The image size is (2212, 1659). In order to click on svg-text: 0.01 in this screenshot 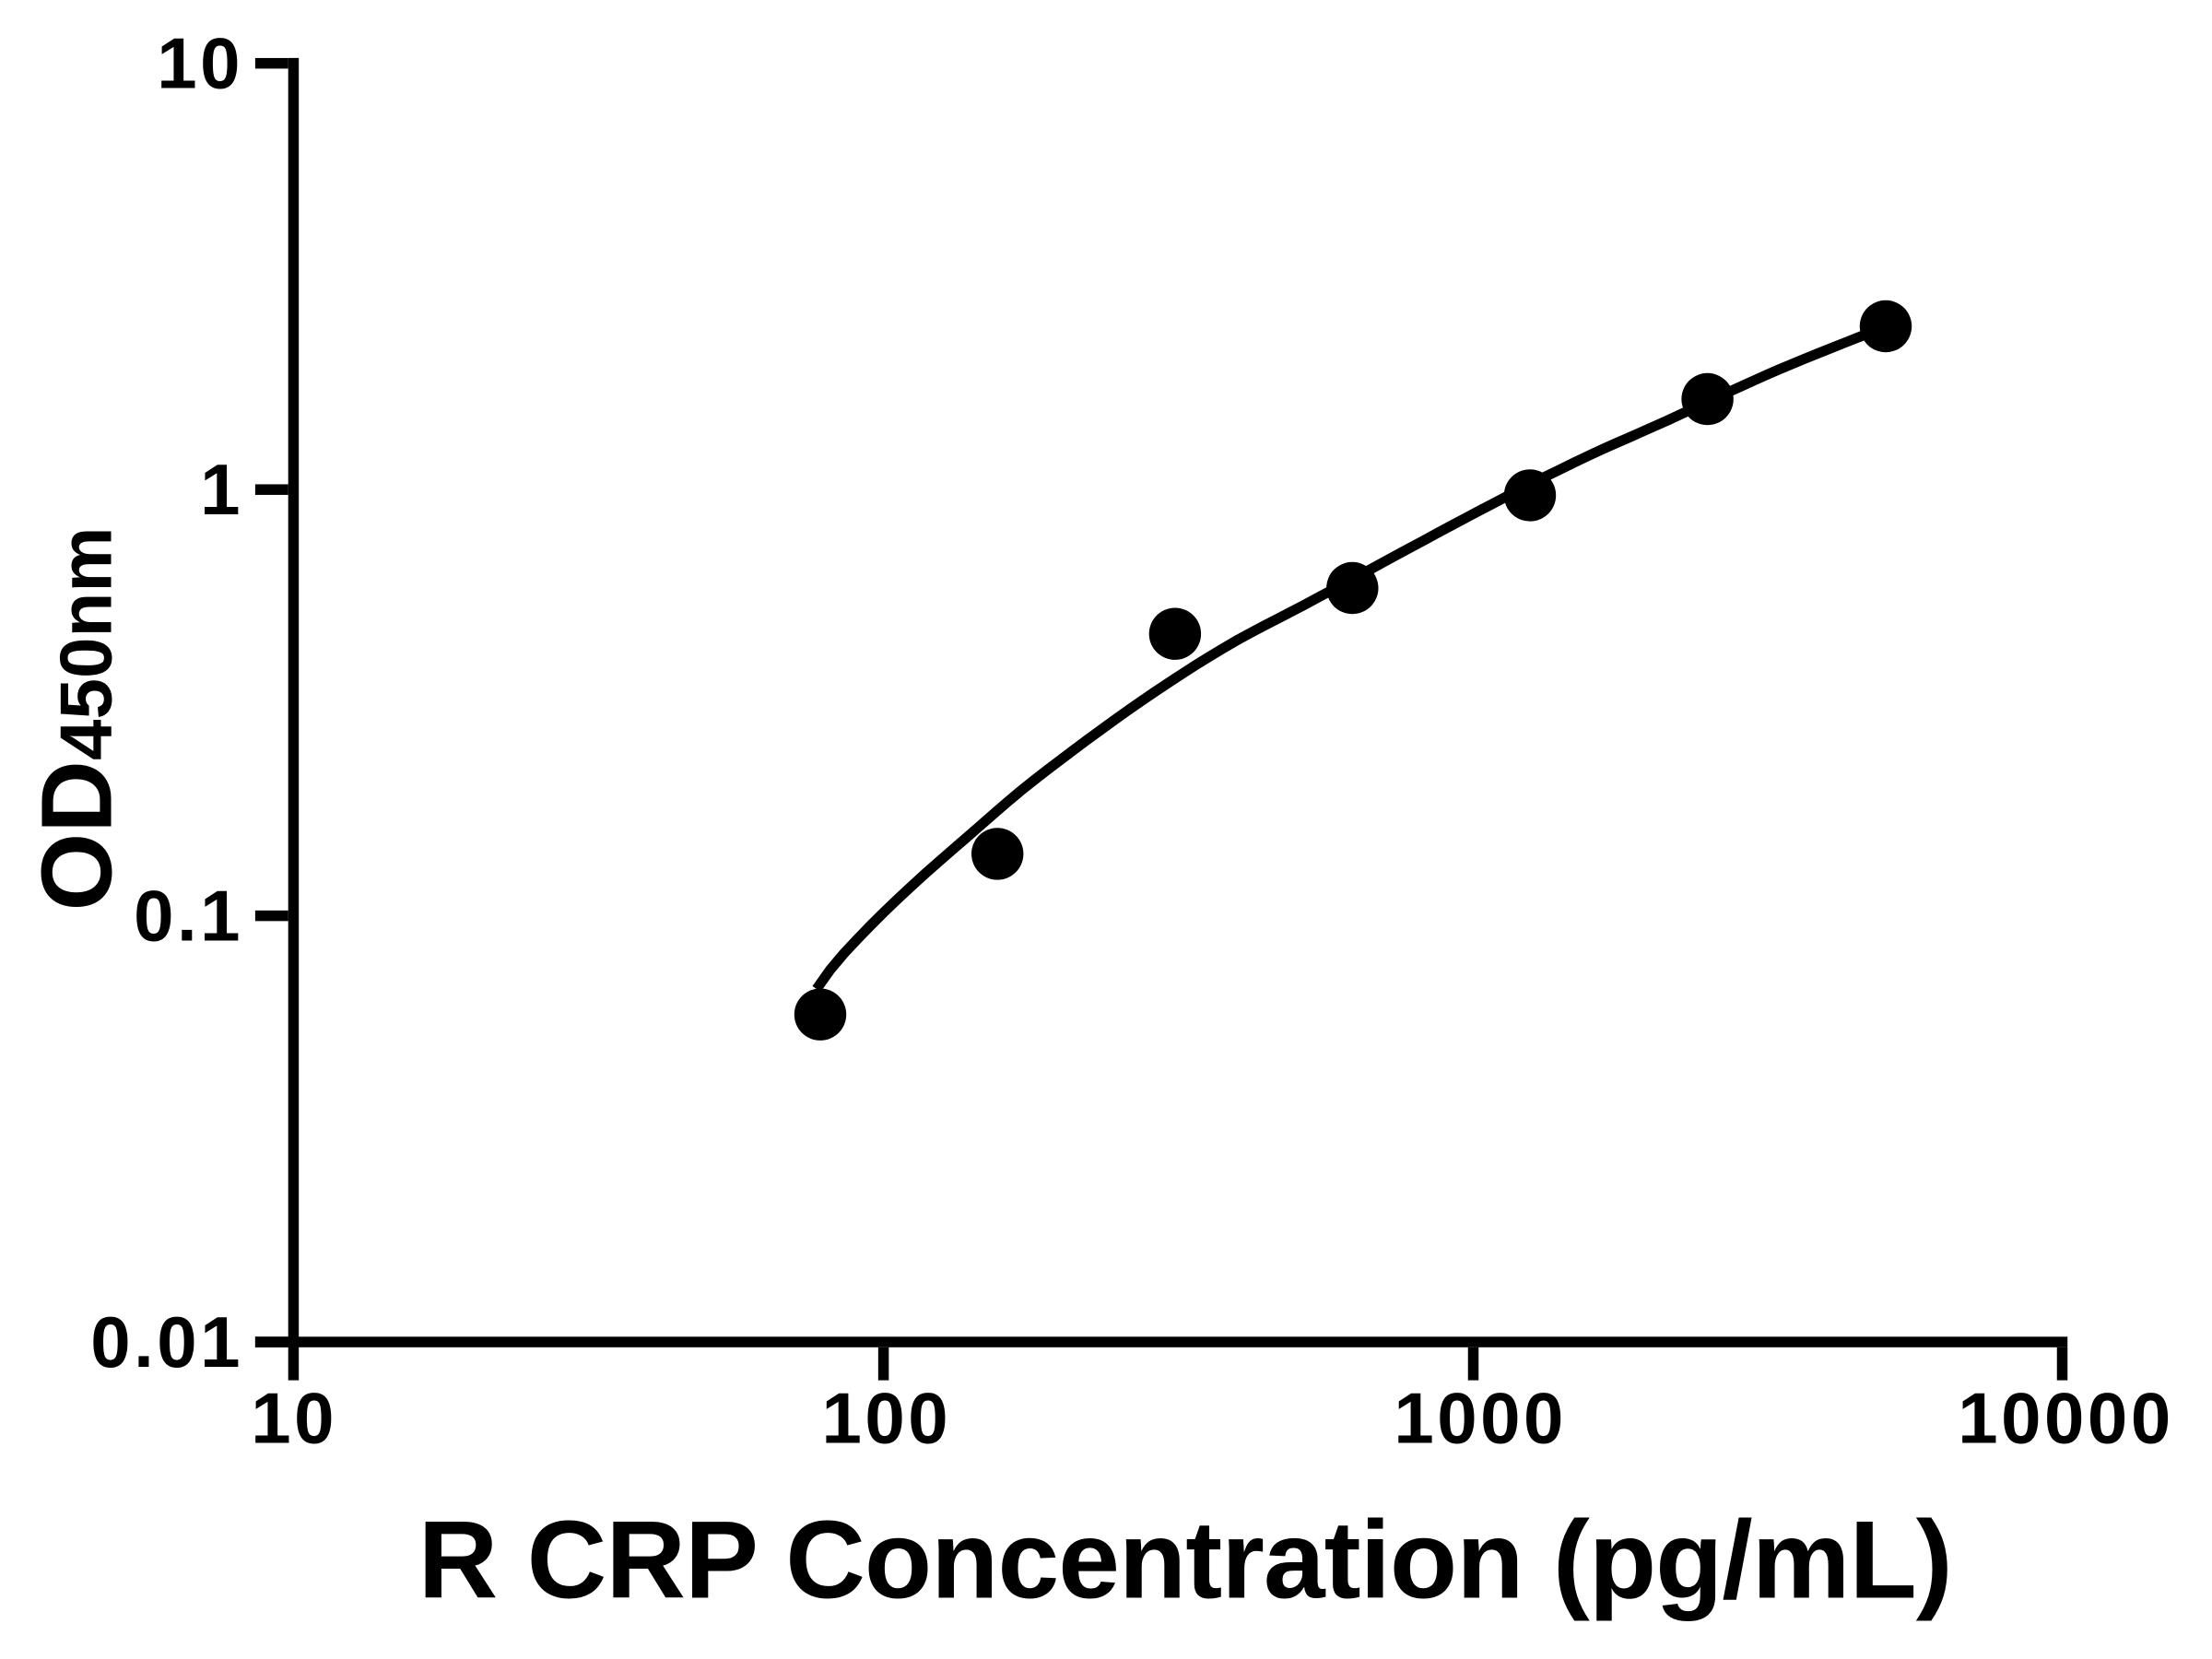, I will do `click(166, 1341)`.